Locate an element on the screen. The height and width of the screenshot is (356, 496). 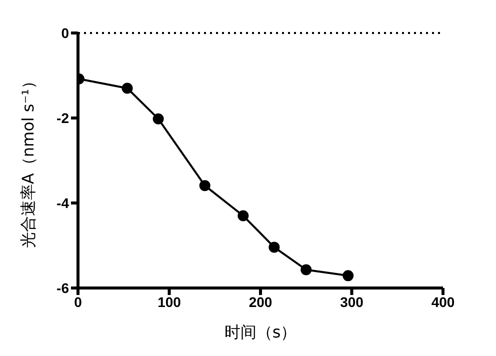
x-tick-label: 400 is located at coordinates (443, 302).